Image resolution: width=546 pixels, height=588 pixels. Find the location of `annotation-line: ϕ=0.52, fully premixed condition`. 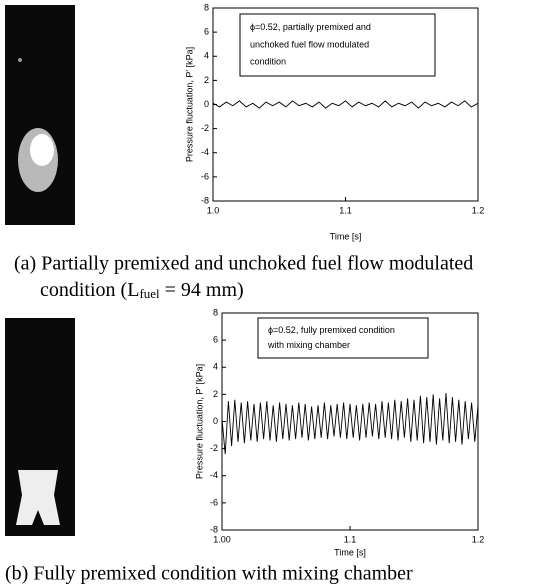

annotation-line: ϕ=0.52, fully premixed condition is located at coordinates (331, 330).